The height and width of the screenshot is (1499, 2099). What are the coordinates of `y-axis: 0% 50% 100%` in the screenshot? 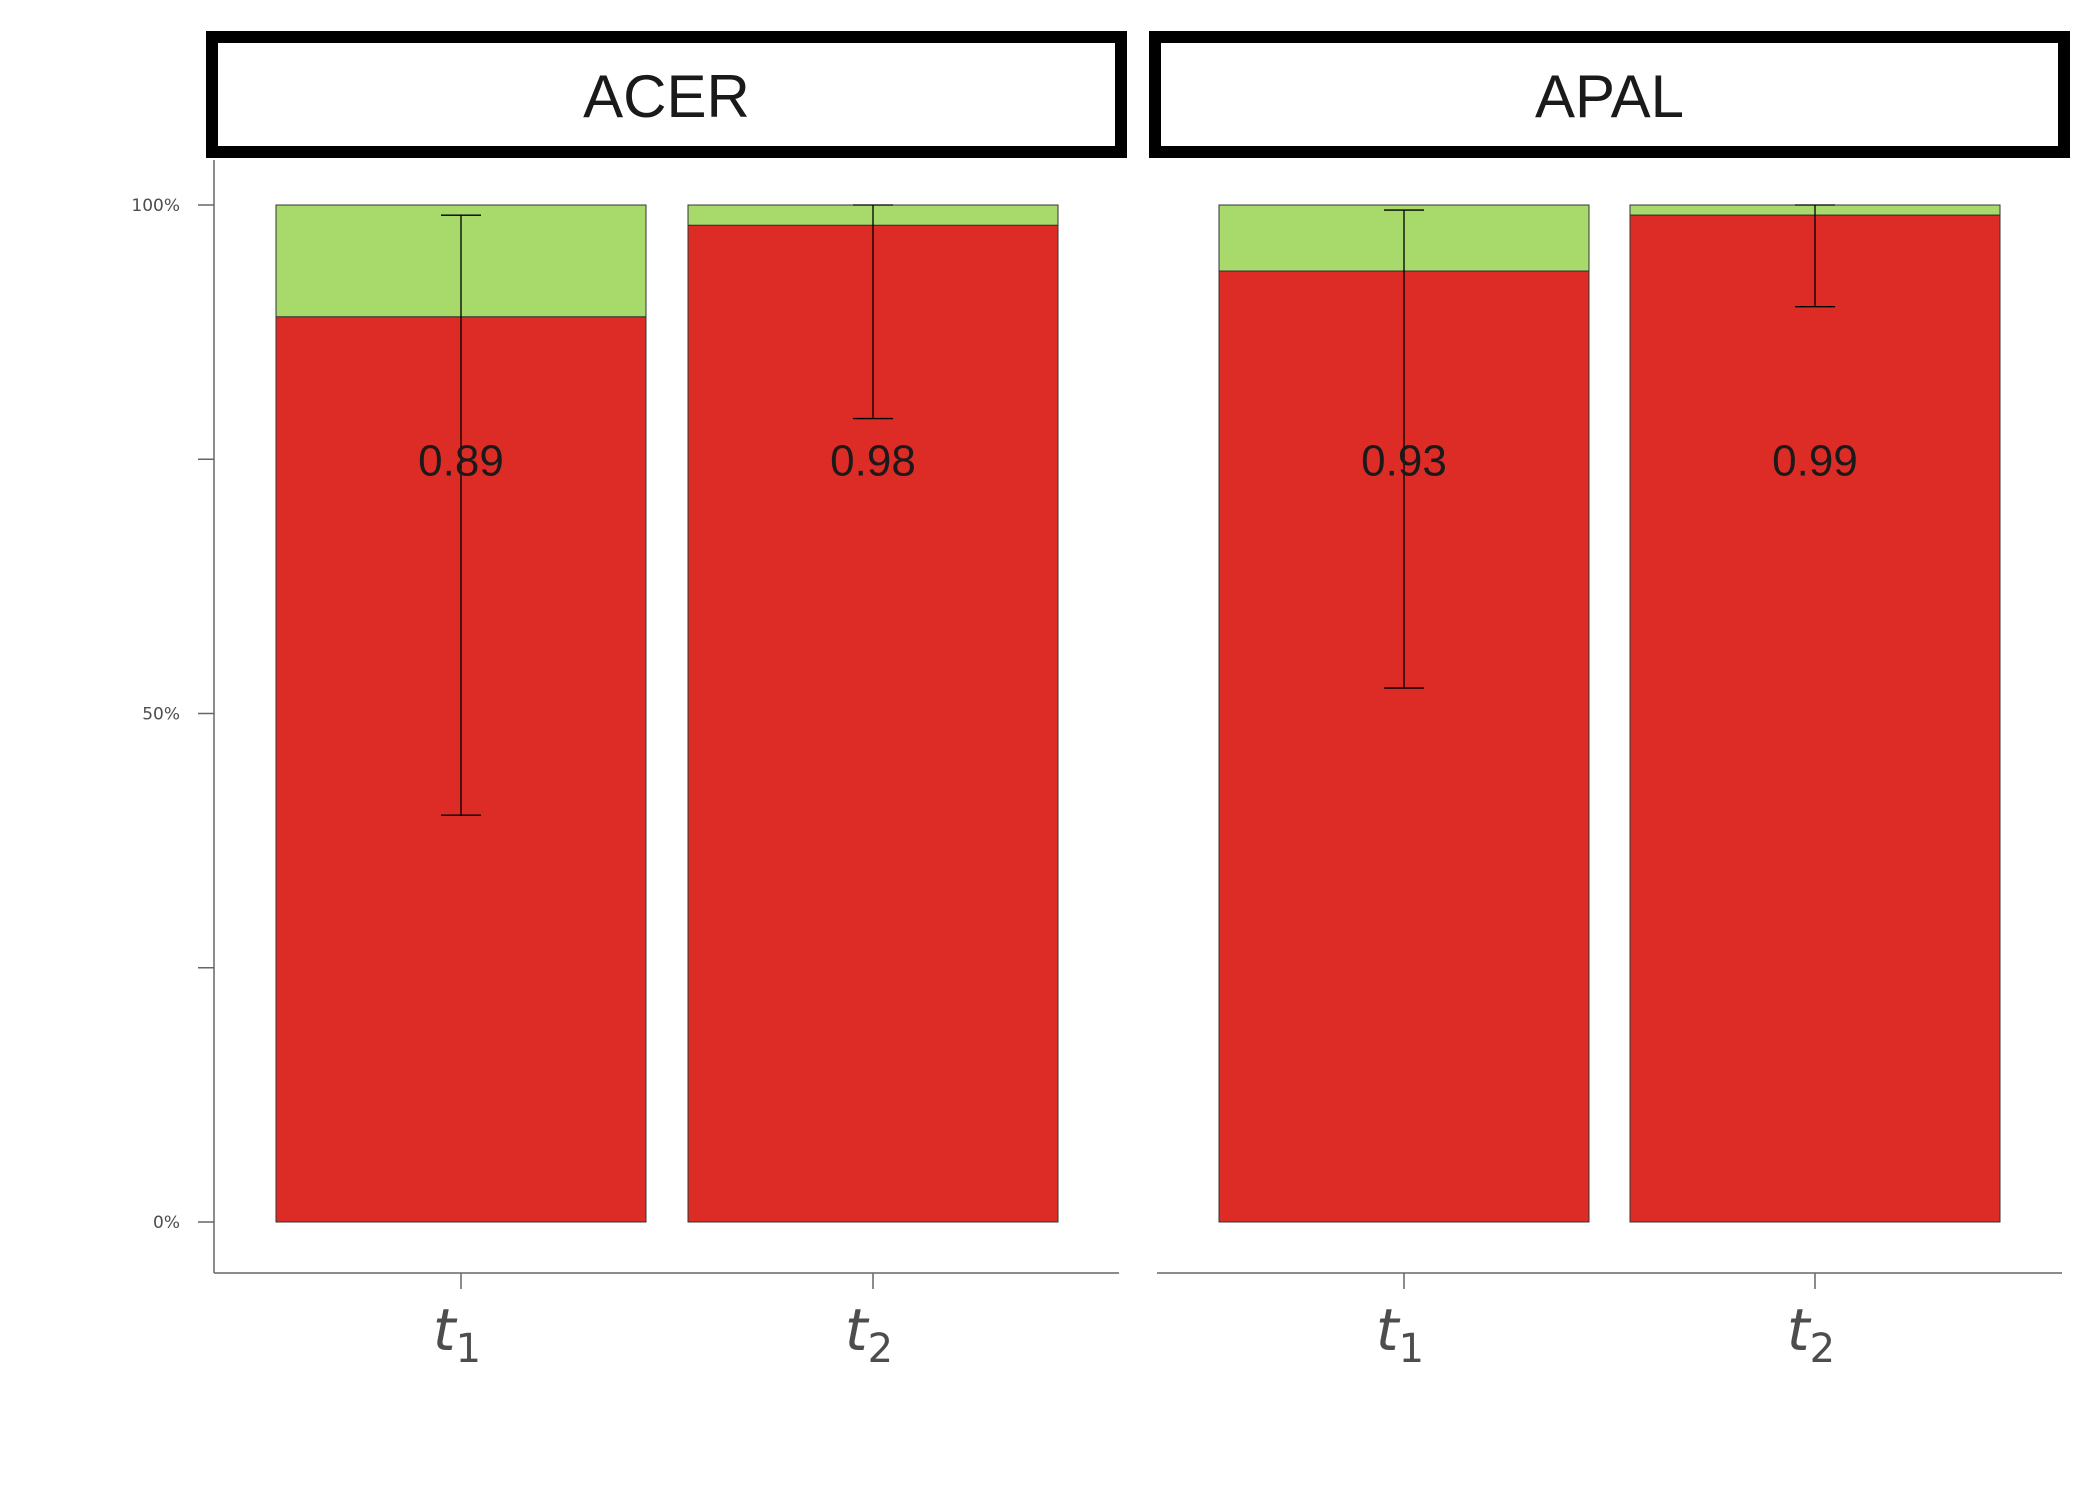 It's located at (173, 716).